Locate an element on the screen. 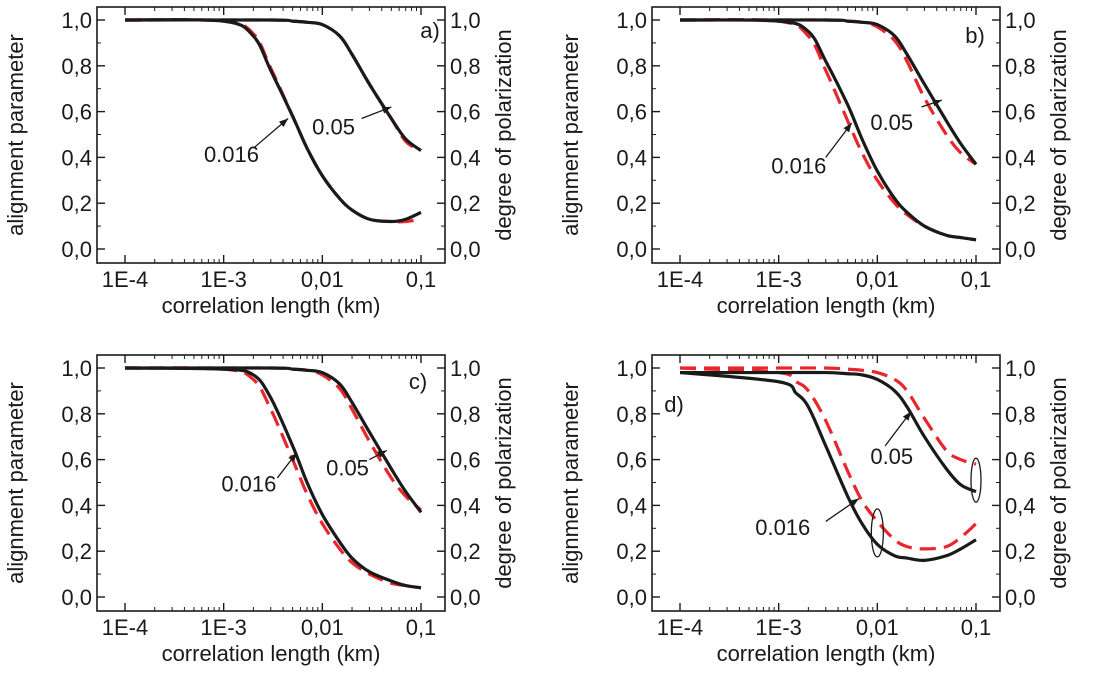  panel-label: d) is located at coordinates (674, 404).